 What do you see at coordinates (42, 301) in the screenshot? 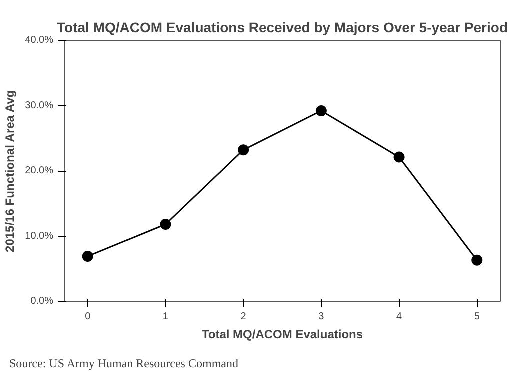
I see `y-tick-label: 0.0%` at bounding box center [42, 301].